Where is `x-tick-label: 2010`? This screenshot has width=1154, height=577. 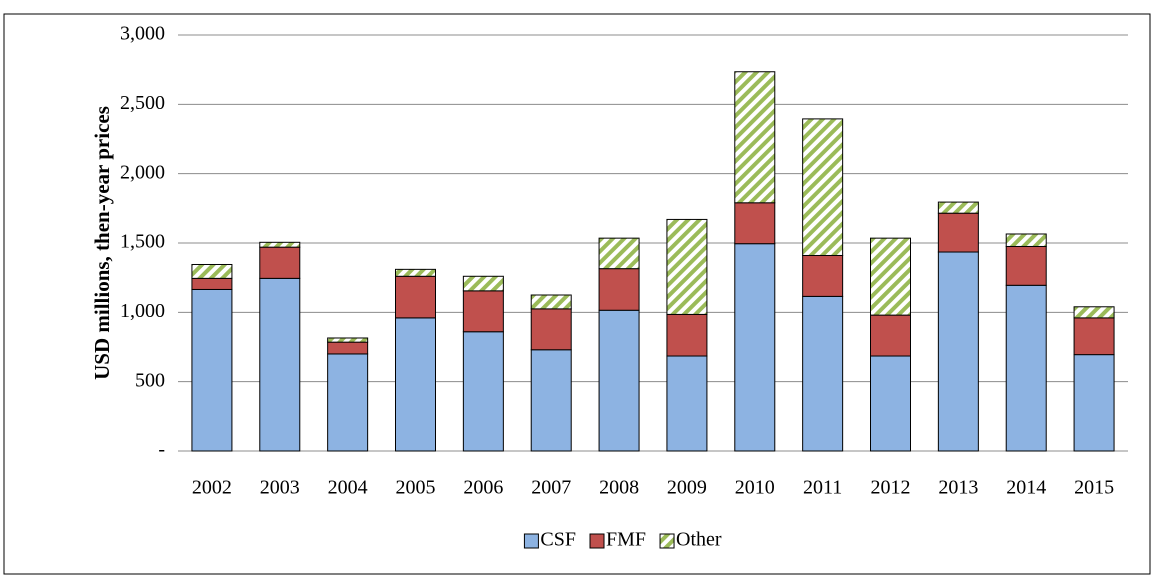
x-tick-label: 2010 is located at coordinates (755, 488).